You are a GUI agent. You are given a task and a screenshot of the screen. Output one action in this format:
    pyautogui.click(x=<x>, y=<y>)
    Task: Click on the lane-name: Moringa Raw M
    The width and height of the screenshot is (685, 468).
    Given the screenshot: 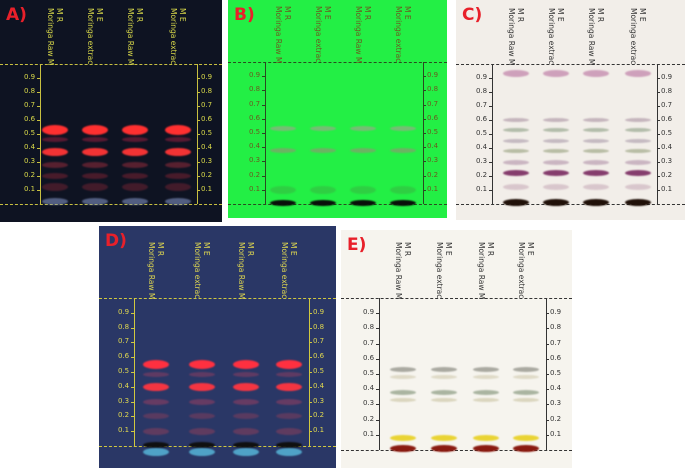 What is the action you would take?
    pyautogui.click(x=50, y=37)
    